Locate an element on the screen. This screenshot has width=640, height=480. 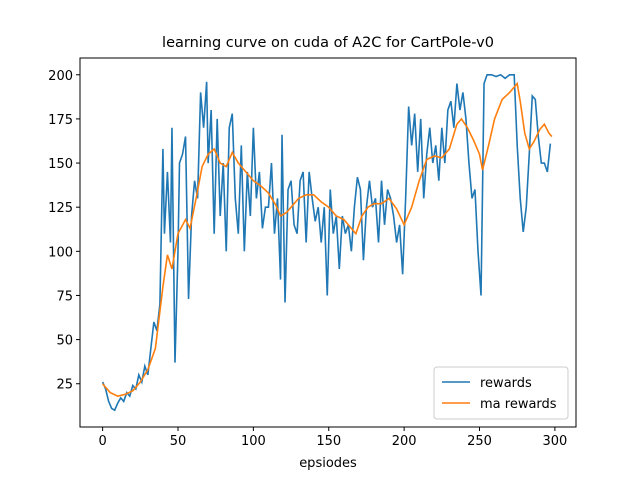
x-tick-label: 250 is located at coordinates (479, 441).